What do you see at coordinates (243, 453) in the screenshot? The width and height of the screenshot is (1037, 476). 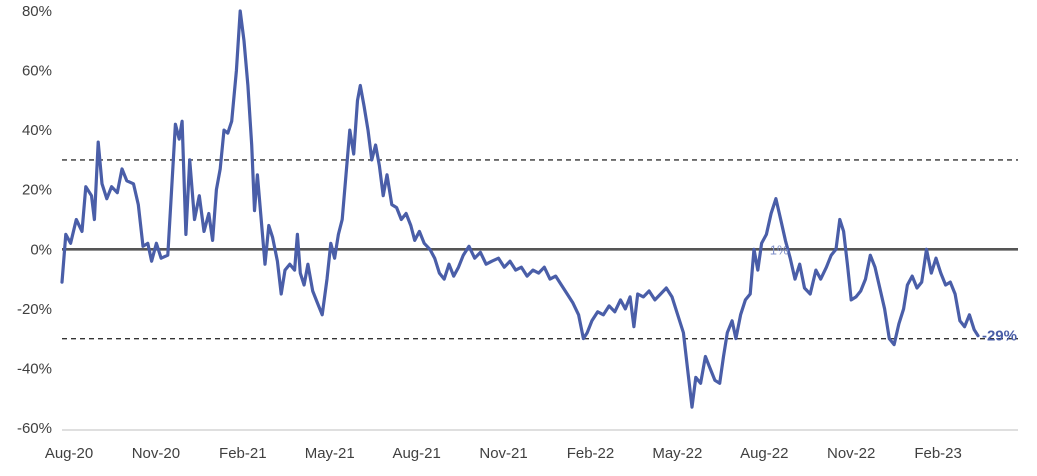 I see `x-tick-label: Feb-21` at bounding box center [243, 453].